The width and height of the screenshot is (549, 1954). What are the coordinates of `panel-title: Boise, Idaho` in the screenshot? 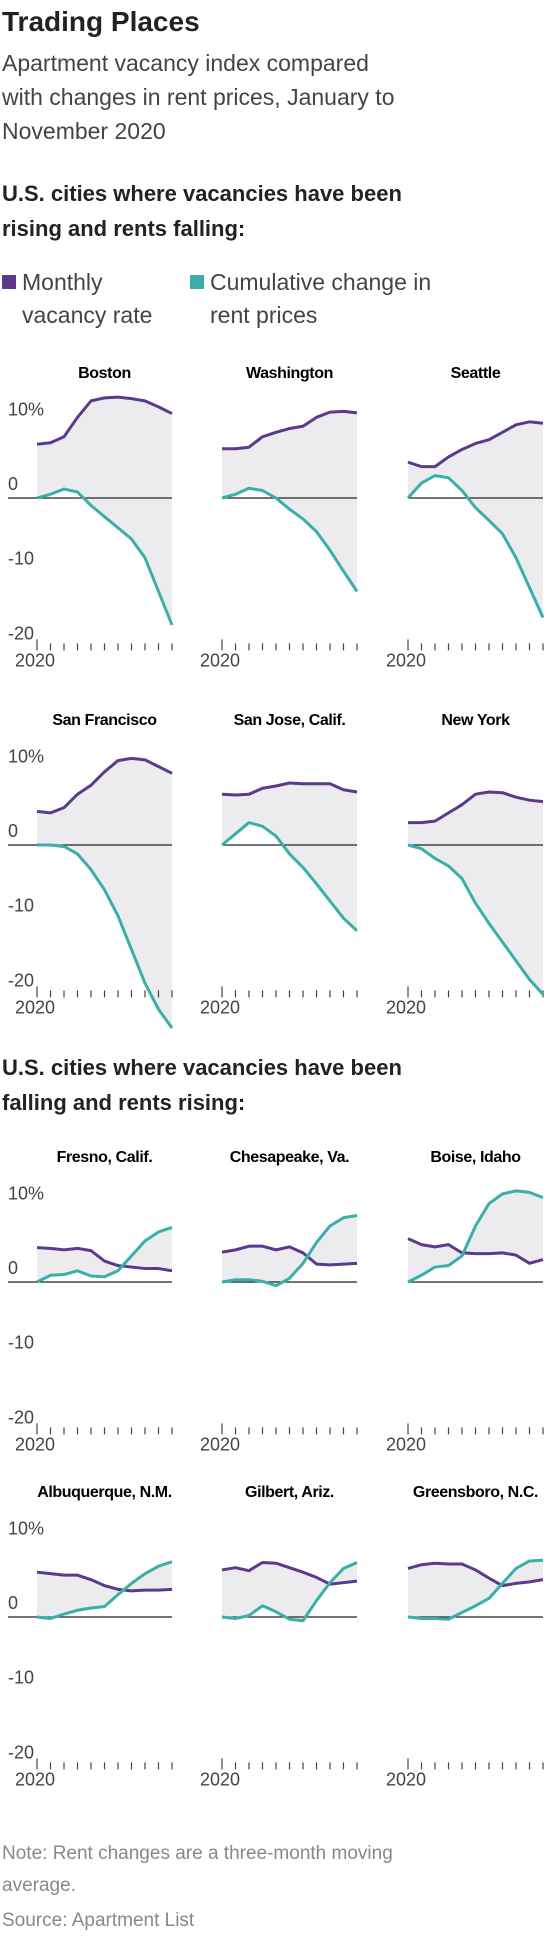 It's located at (475, 1157).